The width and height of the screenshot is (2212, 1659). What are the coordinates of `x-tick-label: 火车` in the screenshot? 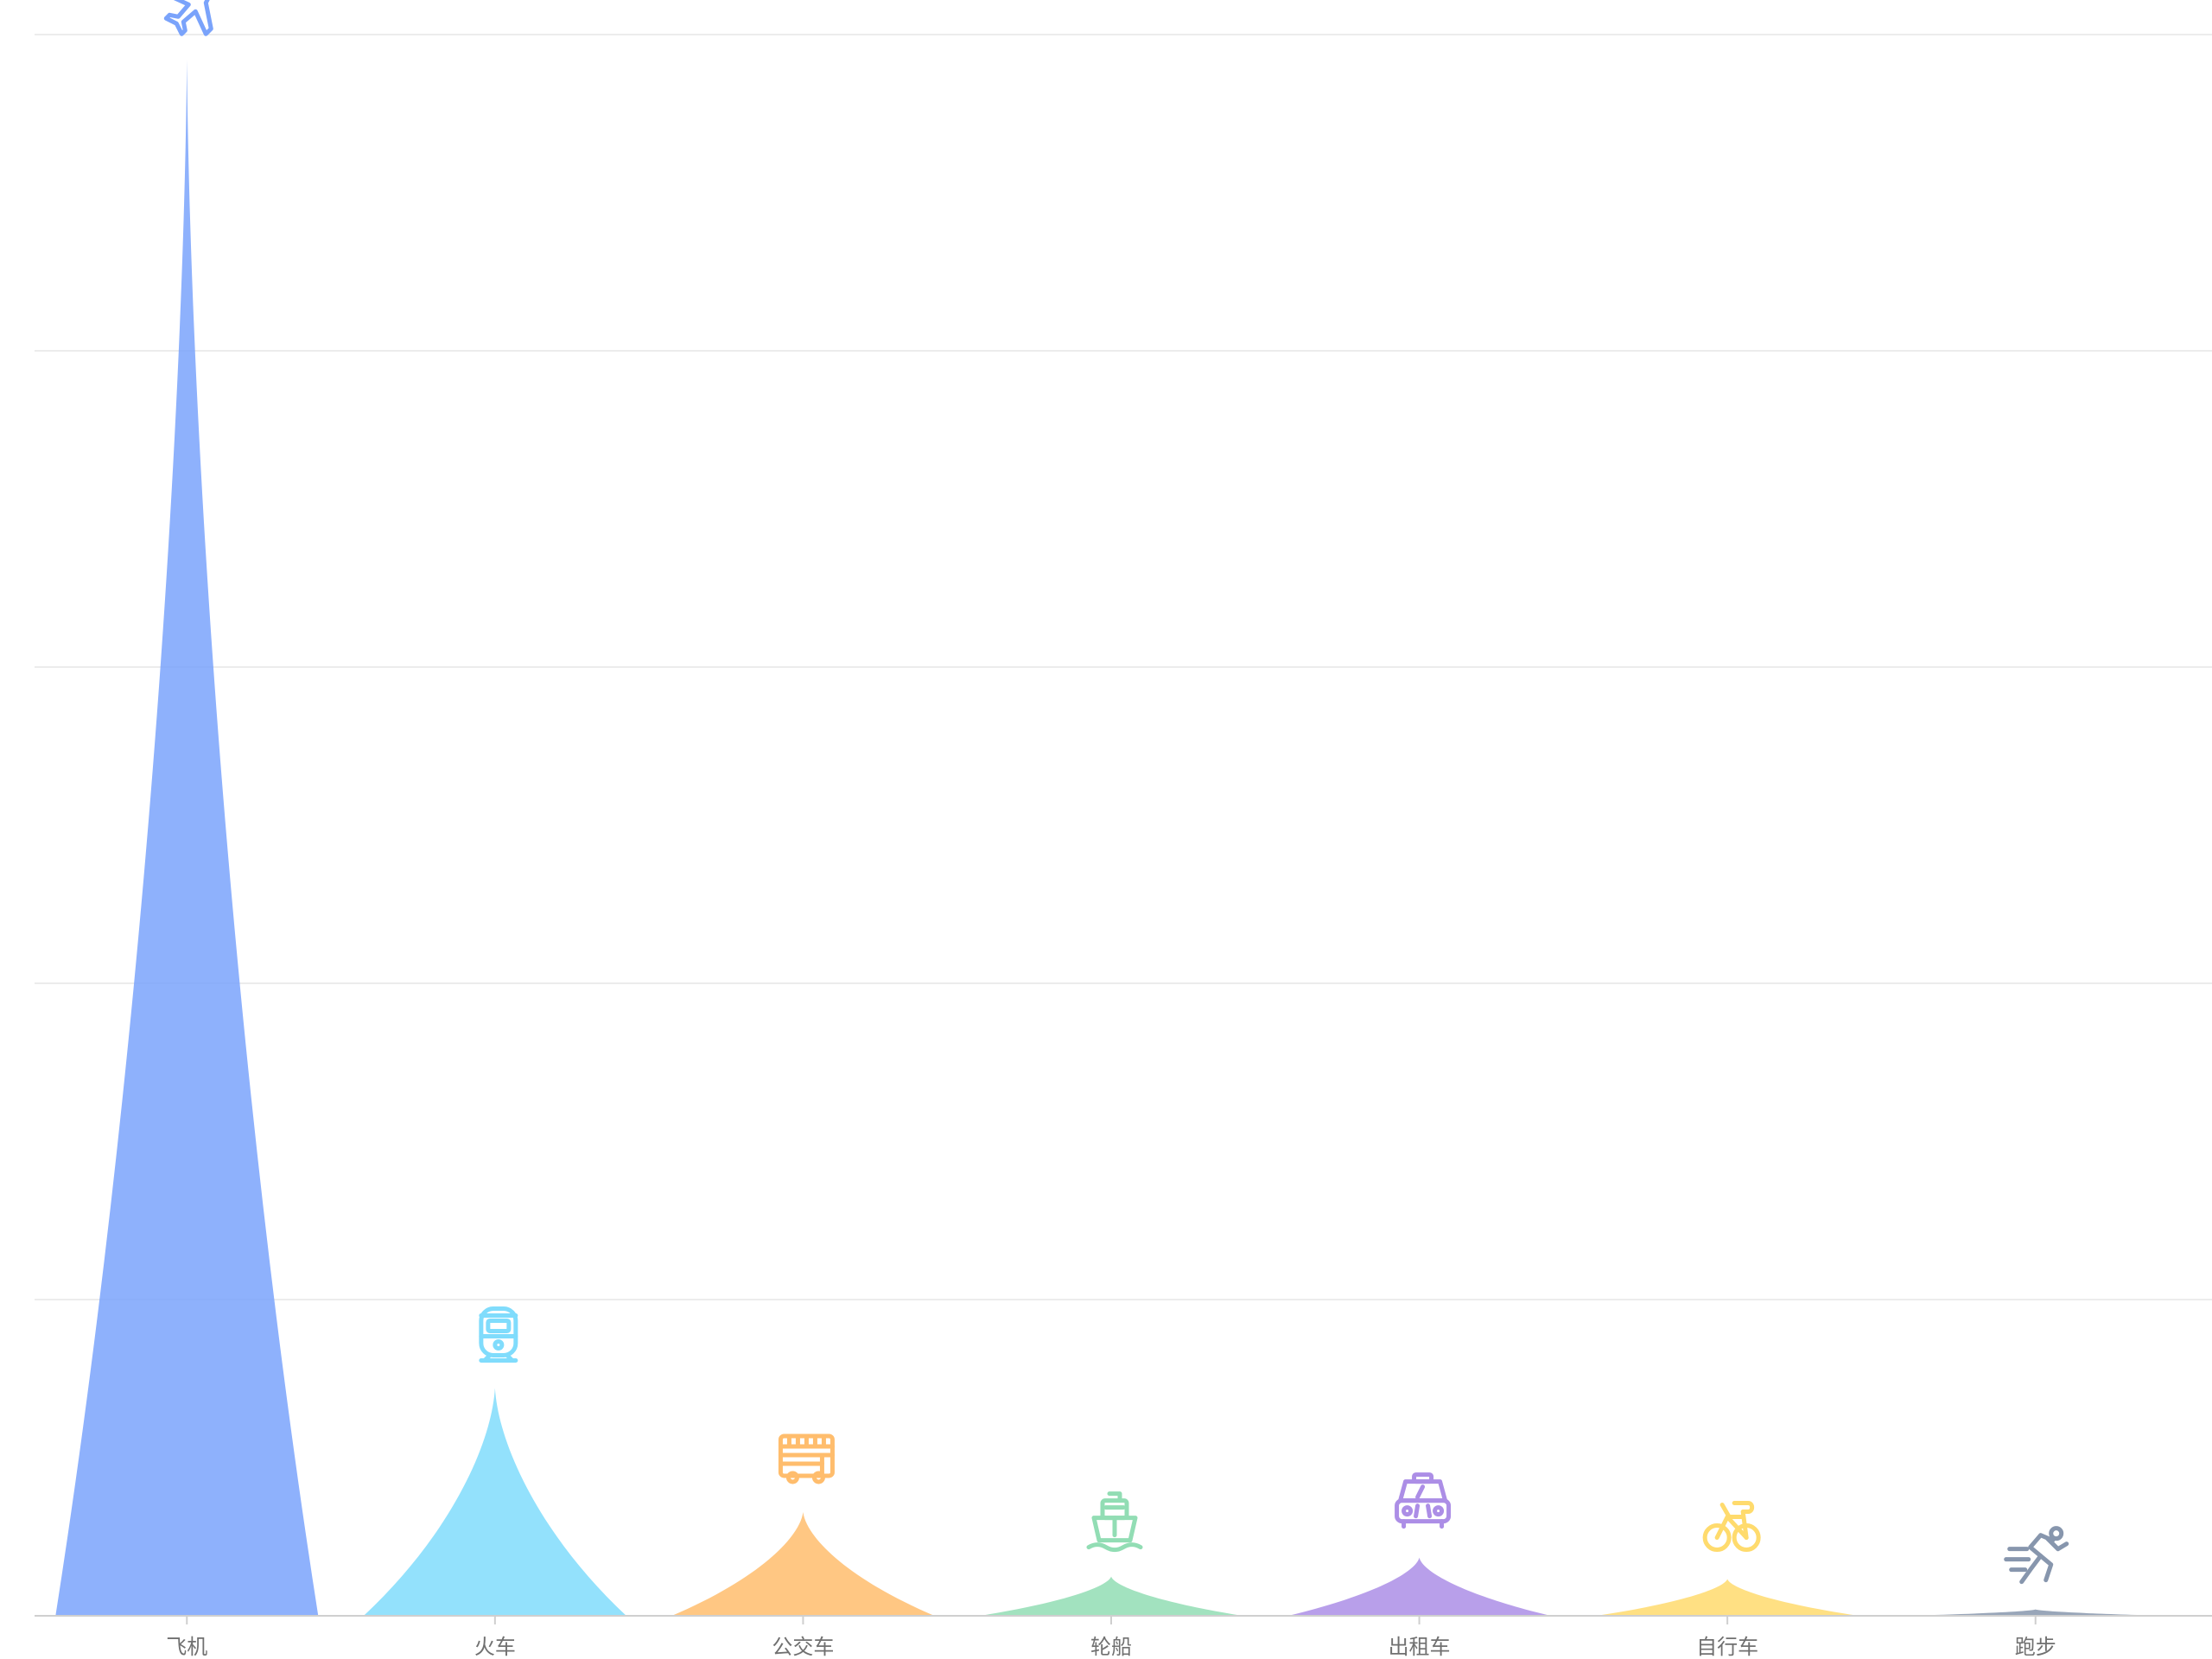 It's located at (495, 1647).